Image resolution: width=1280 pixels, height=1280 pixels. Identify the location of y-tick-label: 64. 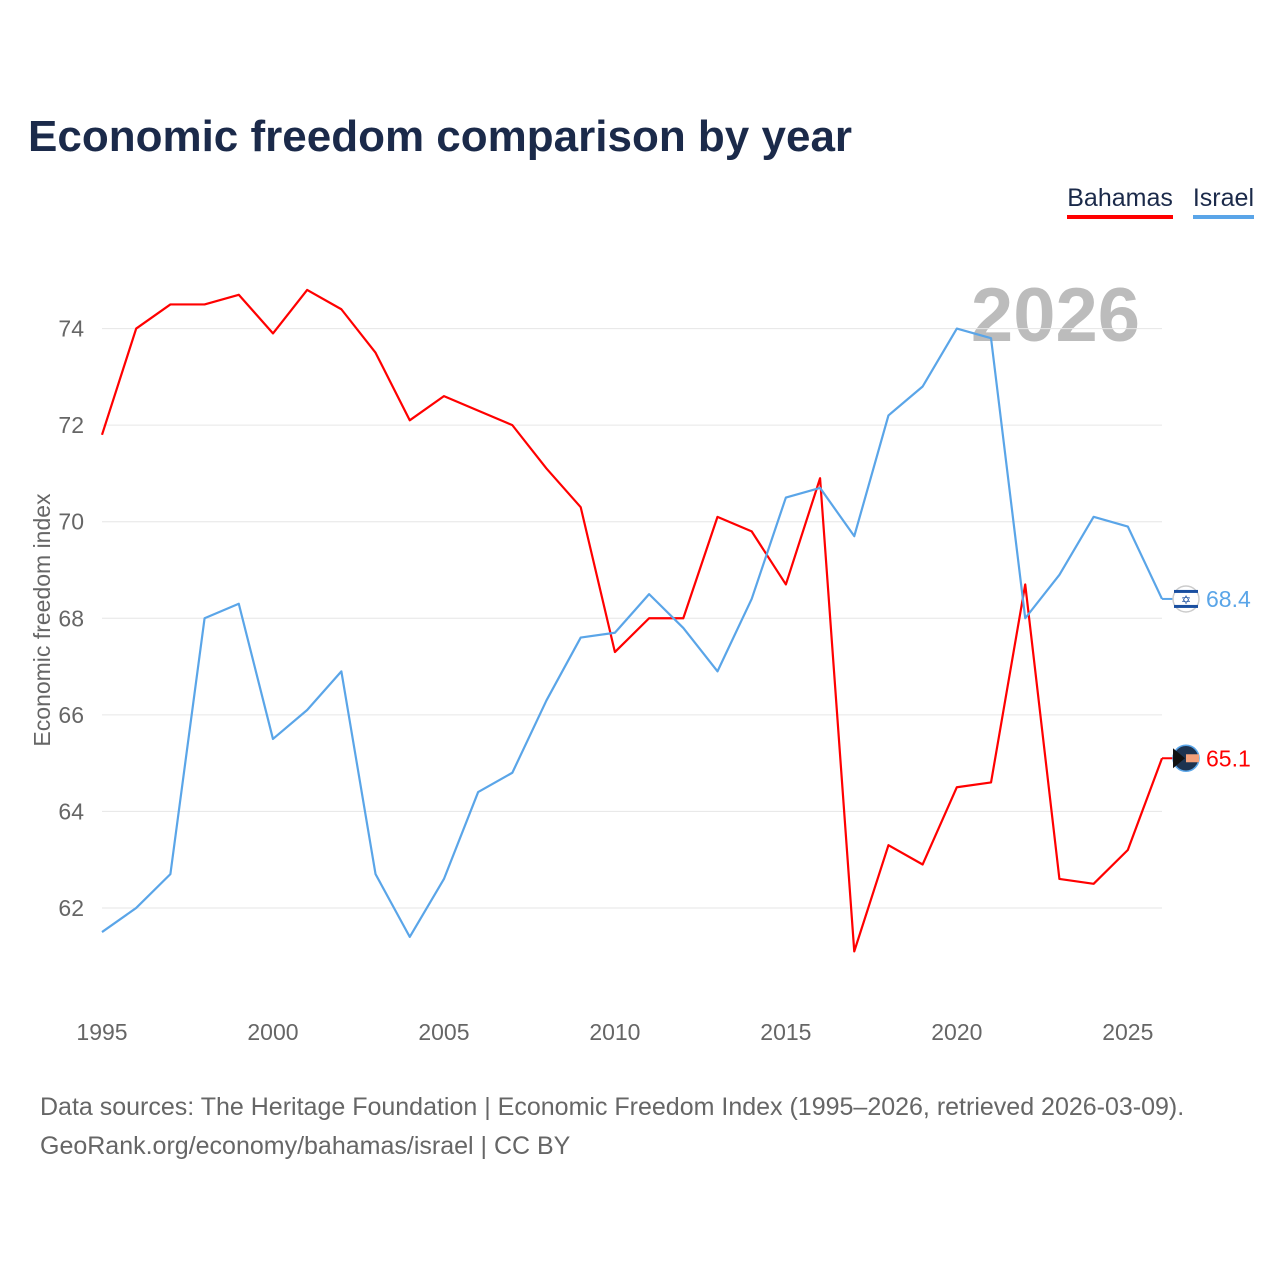
(71, 811).